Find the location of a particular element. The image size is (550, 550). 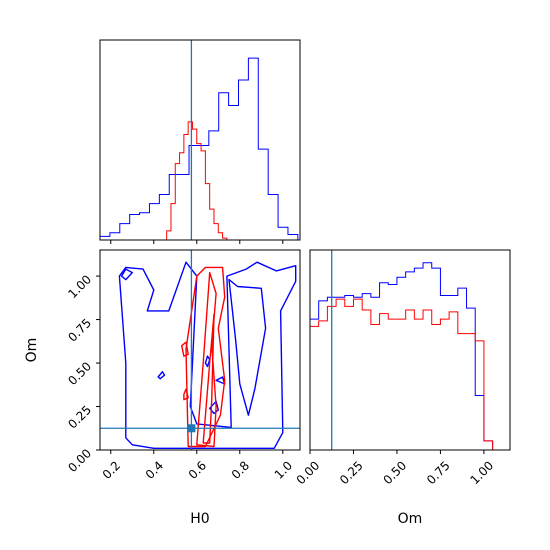

joint-frame is located at coordinates (200, 350).